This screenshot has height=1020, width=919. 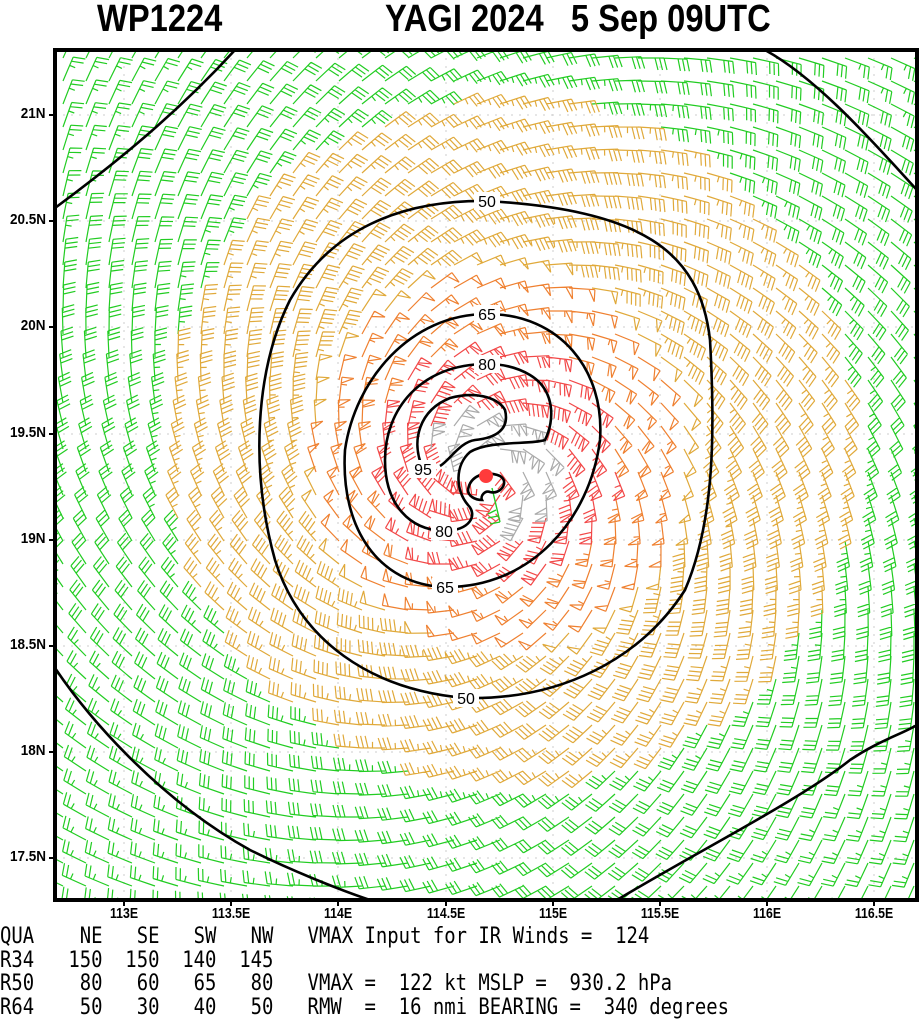 What do you see at coordinates (494, 506) in the screenshot?
I see `eye-wind-barb` at bounding box center [494, 506].